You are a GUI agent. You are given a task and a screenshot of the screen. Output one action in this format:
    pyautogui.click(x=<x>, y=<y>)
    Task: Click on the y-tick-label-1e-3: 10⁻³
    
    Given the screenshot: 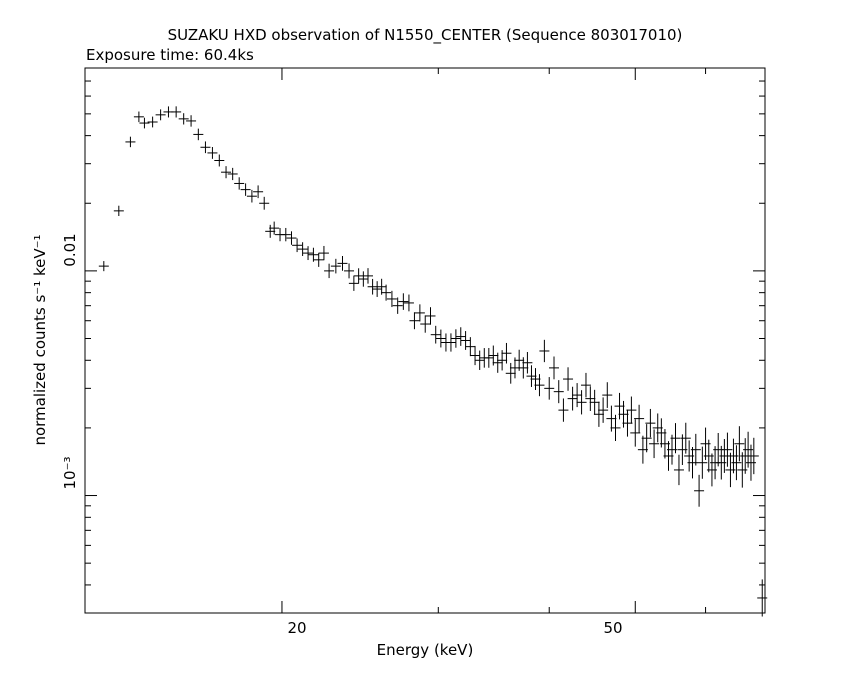 What is the action you would take?
    pyautogui.click(x=70, y=472)
    